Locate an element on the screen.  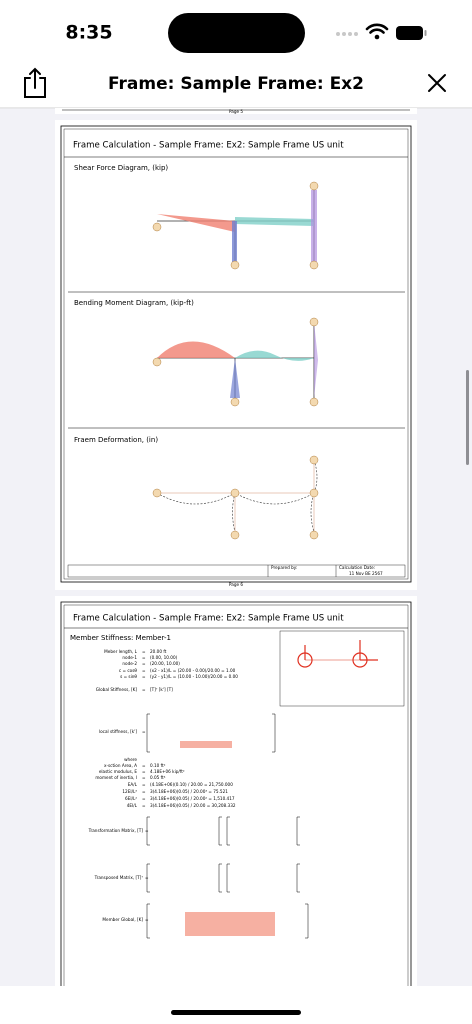
matrix-label: Transformation Matrix, [T] is located at coordinates (116, 830).